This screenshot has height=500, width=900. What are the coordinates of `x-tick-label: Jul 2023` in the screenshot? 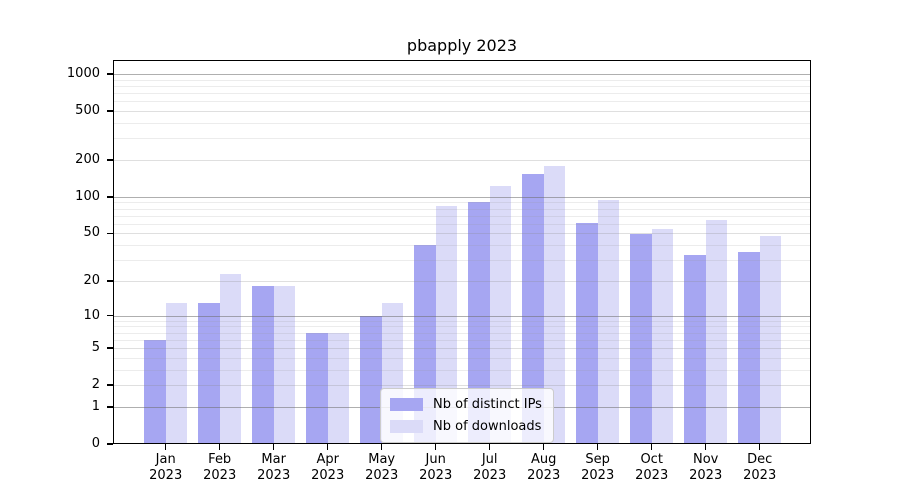 It's located at (490, 467).